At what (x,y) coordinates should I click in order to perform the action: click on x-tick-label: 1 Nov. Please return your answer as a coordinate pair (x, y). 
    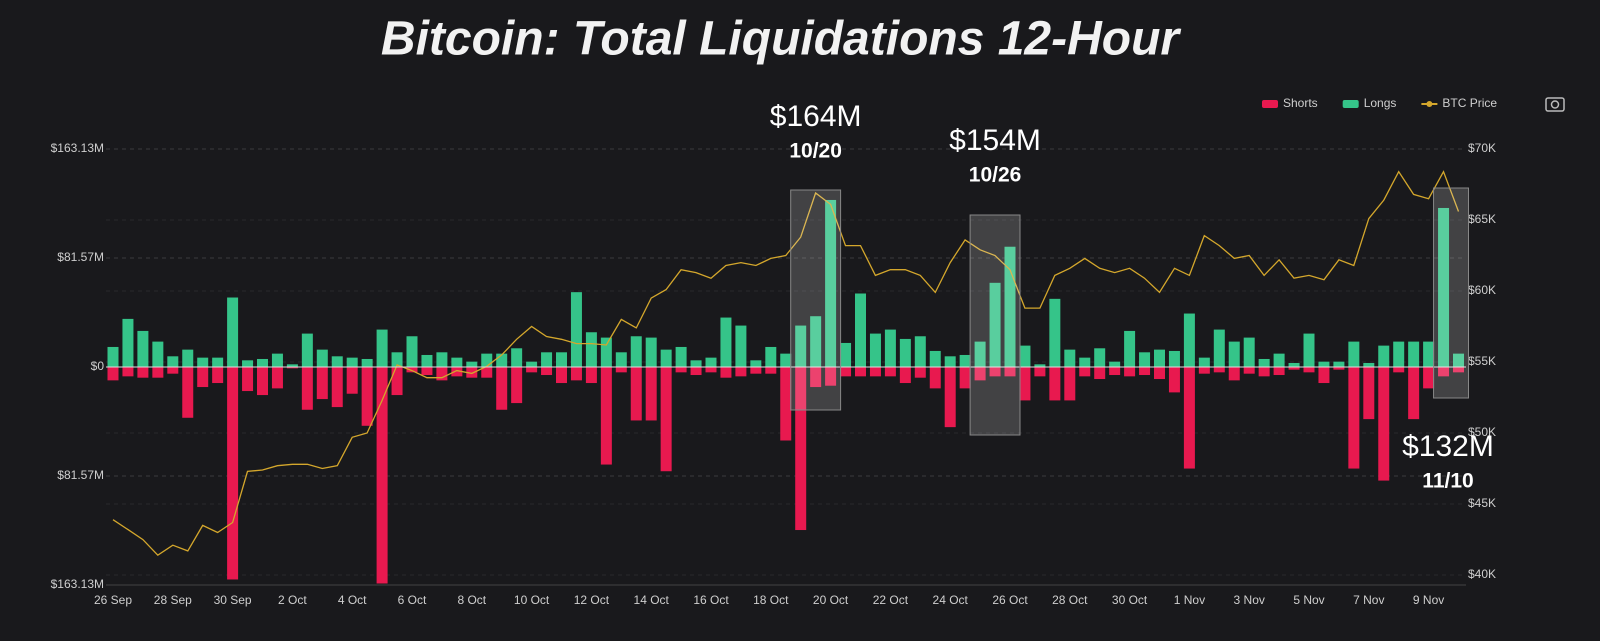
    Looking at the image, I should click on (1189, 600).